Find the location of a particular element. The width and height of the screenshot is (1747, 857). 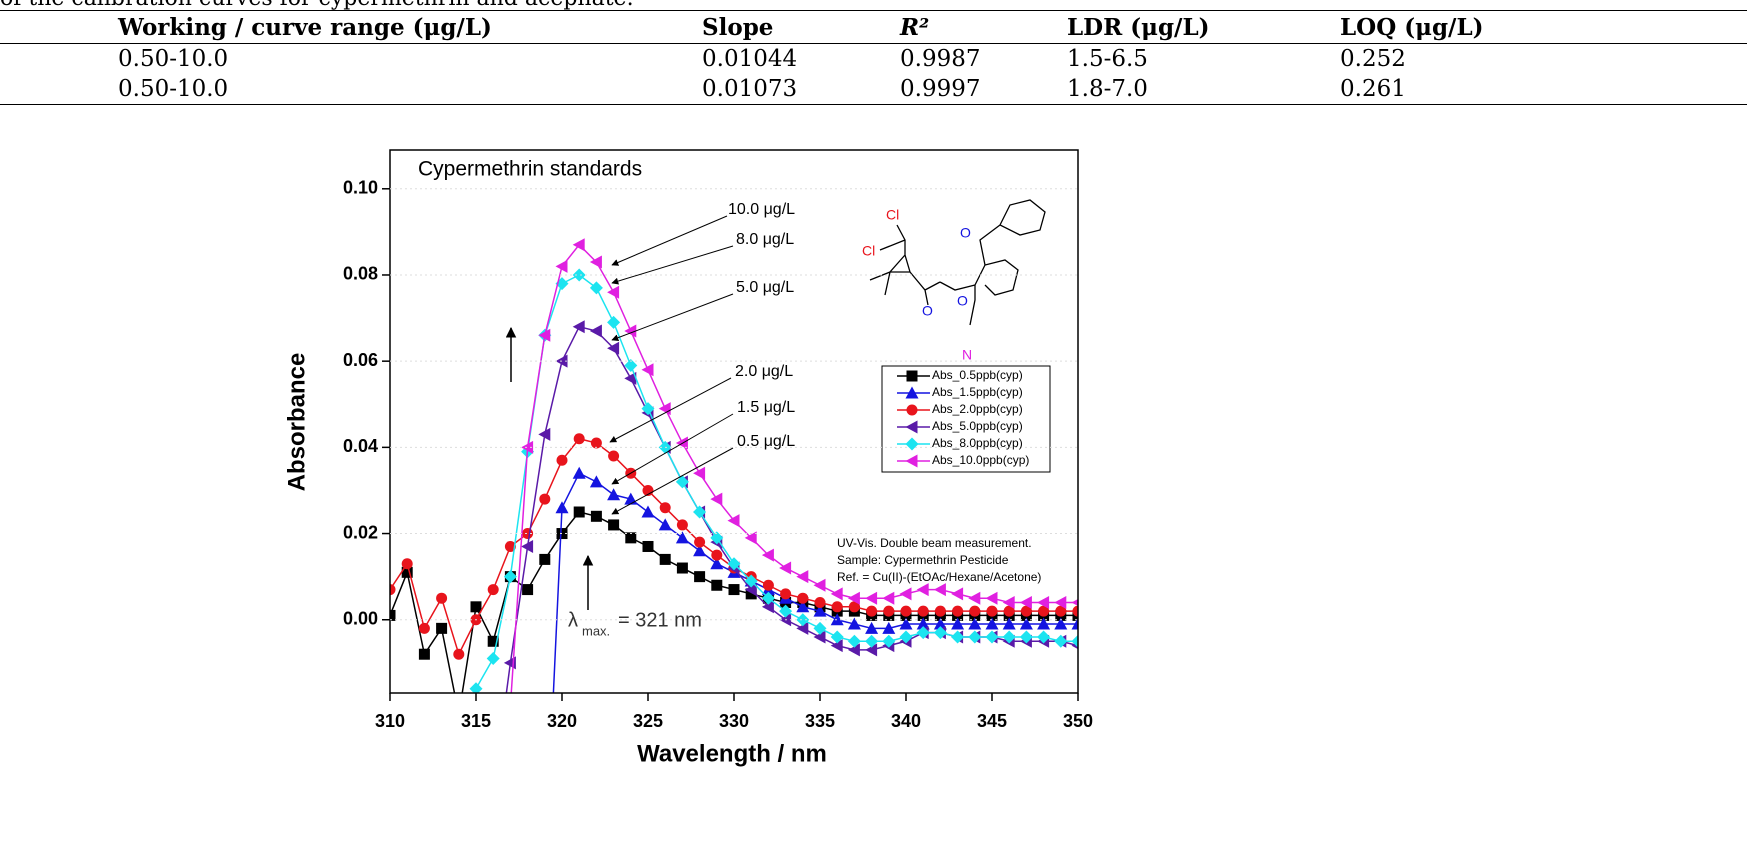

td: 0.9987 is located at coordinates (940, 59).